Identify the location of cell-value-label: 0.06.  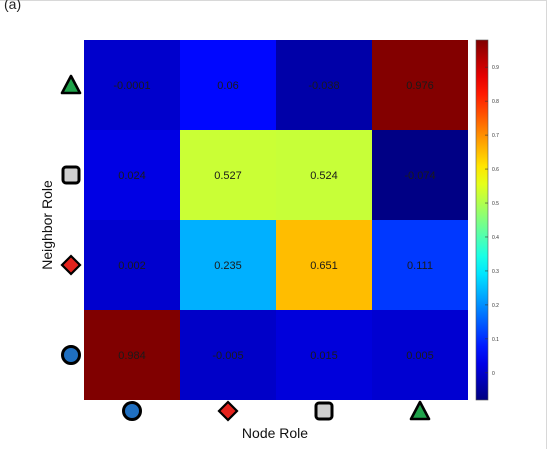
(227, 86).